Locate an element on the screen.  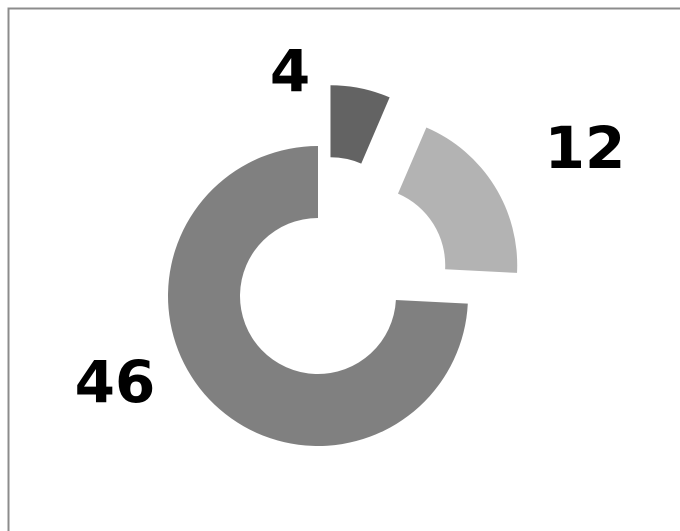
data-label: 12 is located at coordinates (585, 148).